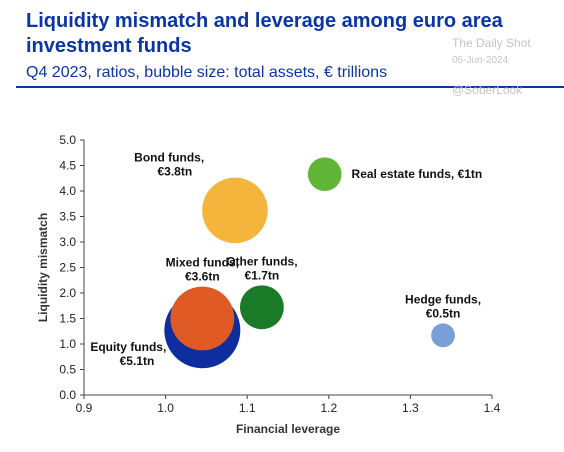  I want to click on x-axis-label: Financial leverage, so click(288, 429).